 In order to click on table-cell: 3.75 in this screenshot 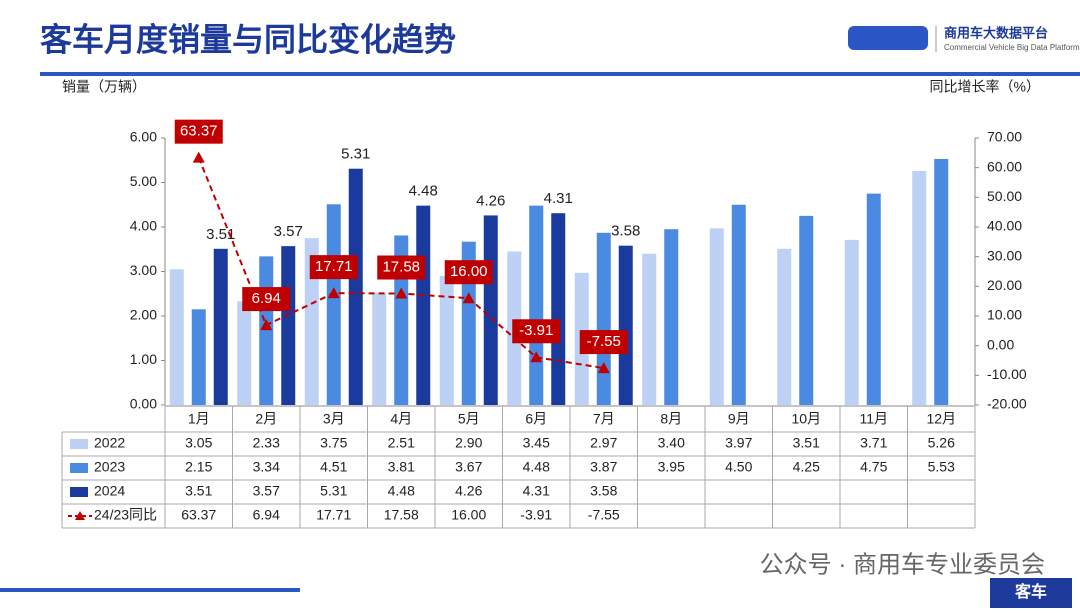, I will do `click(333, 443)`.